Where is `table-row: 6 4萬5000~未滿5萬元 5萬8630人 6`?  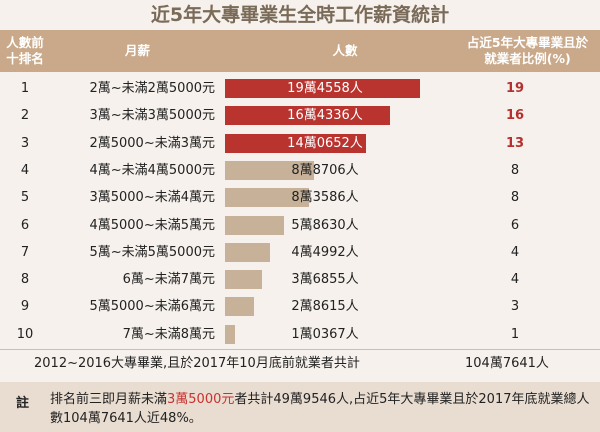
table-row: 6 4萬5000~未滿5萬元 5萬8630人 6 is located at coordinates (300, 225).